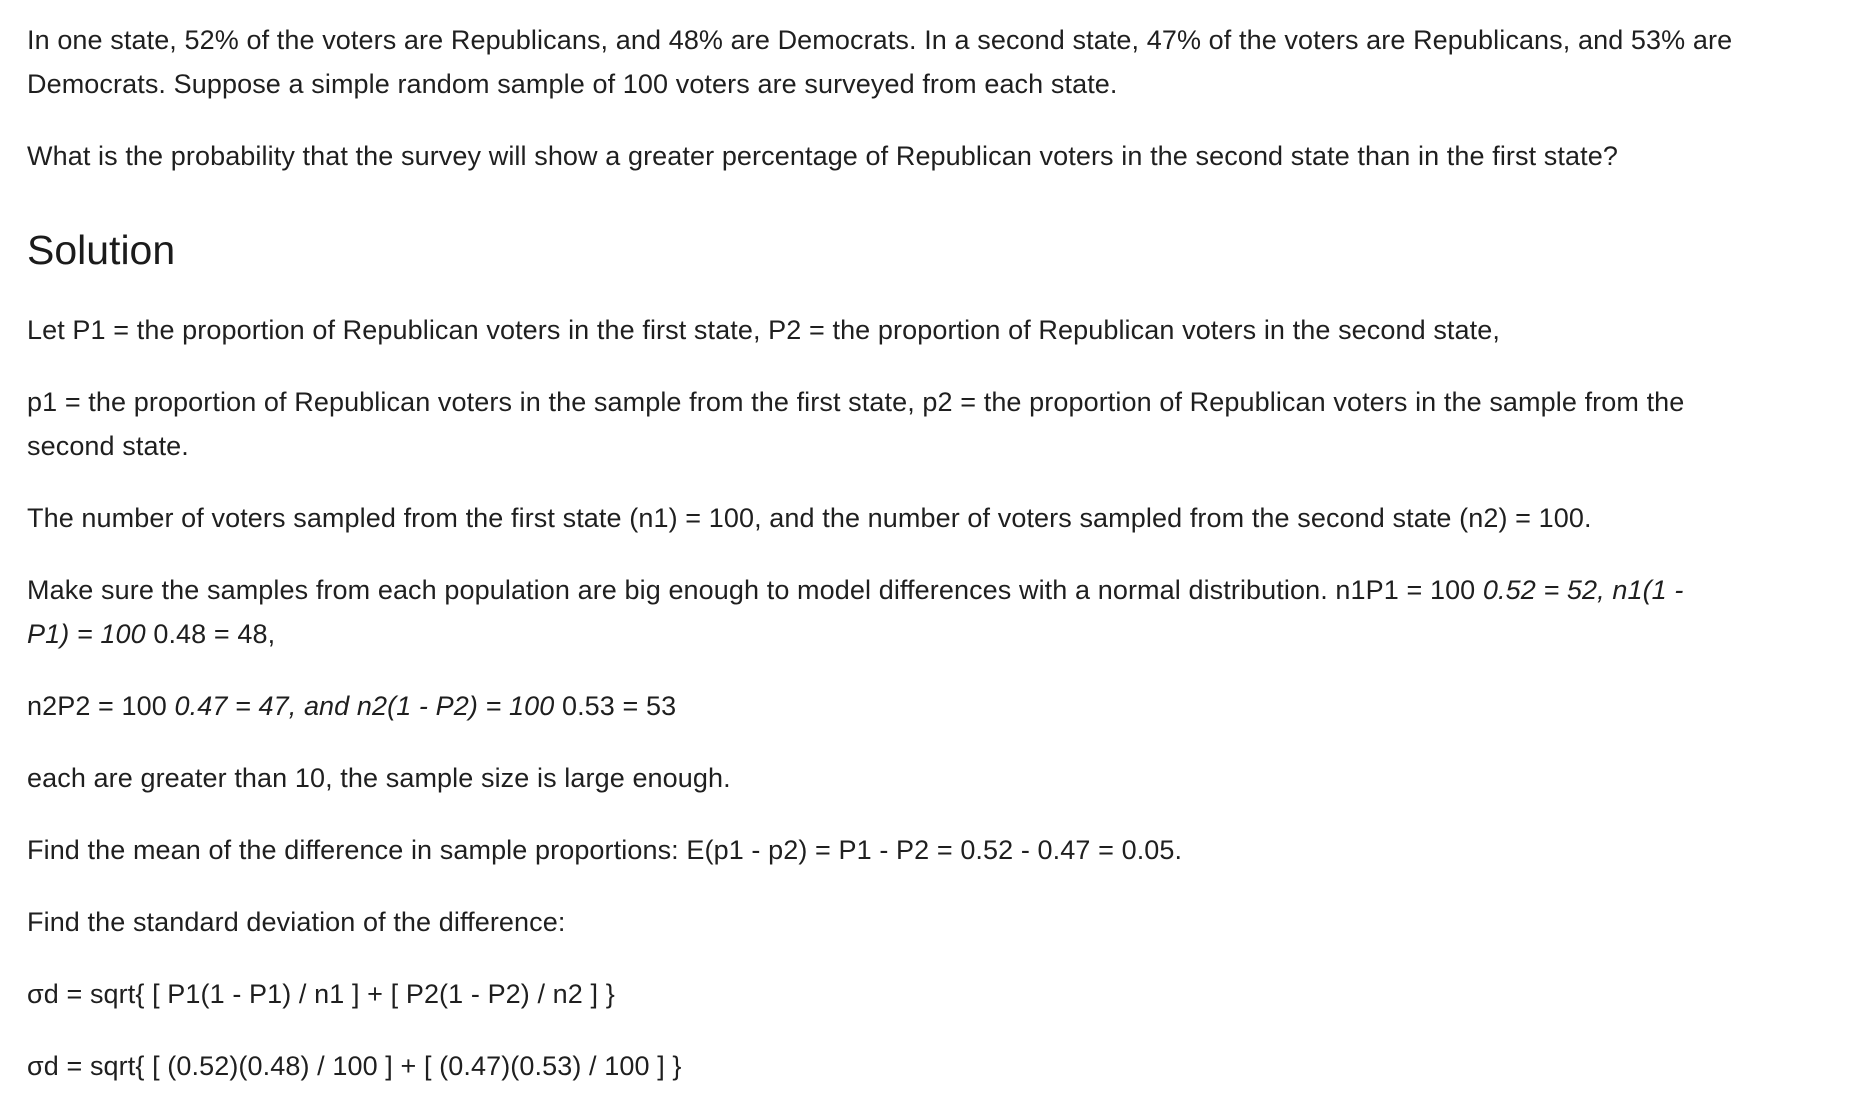  Describe the element at coordinates (101, 250) in the screenshot. I see `solution-heading: Solution` at that location.